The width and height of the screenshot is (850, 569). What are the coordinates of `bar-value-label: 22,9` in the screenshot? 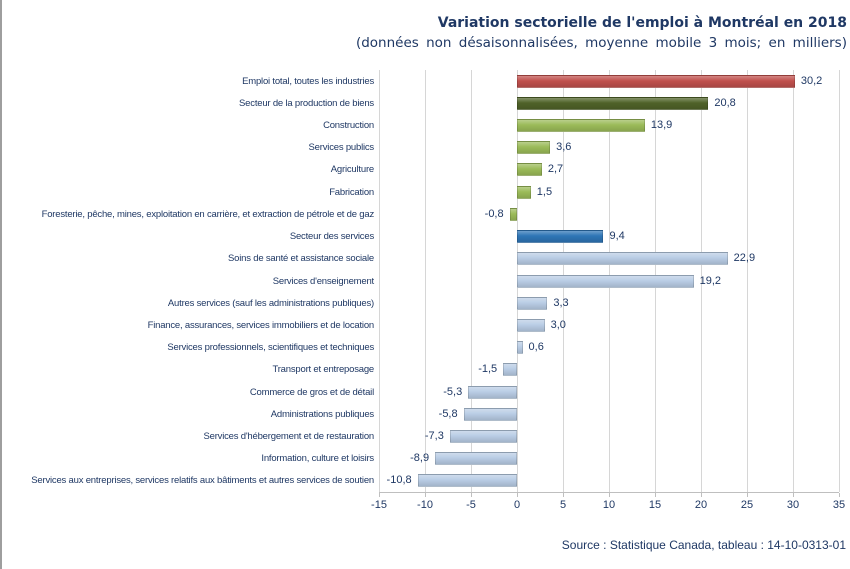 It's located at (744, 258).